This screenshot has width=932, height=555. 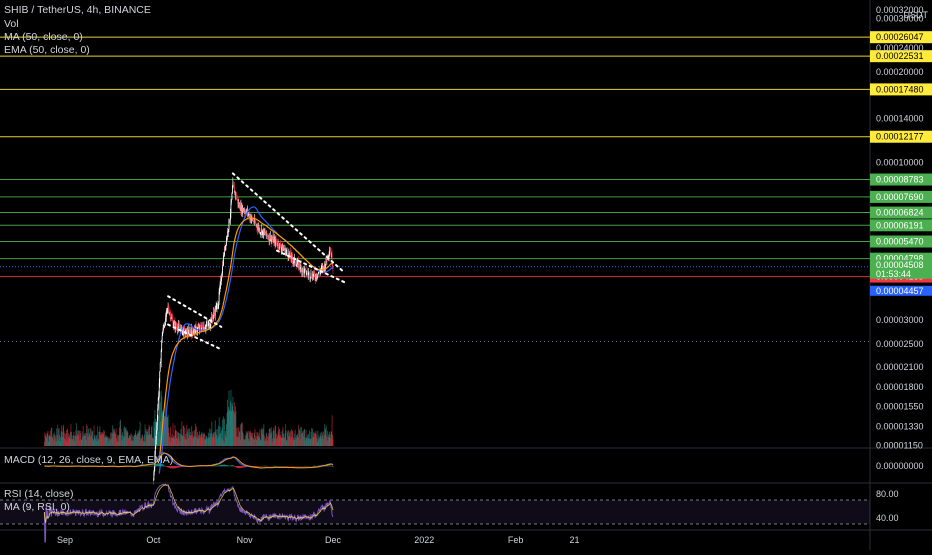 I want to click on y-tick-label: 0.00001550, so click(x=900, y=407).